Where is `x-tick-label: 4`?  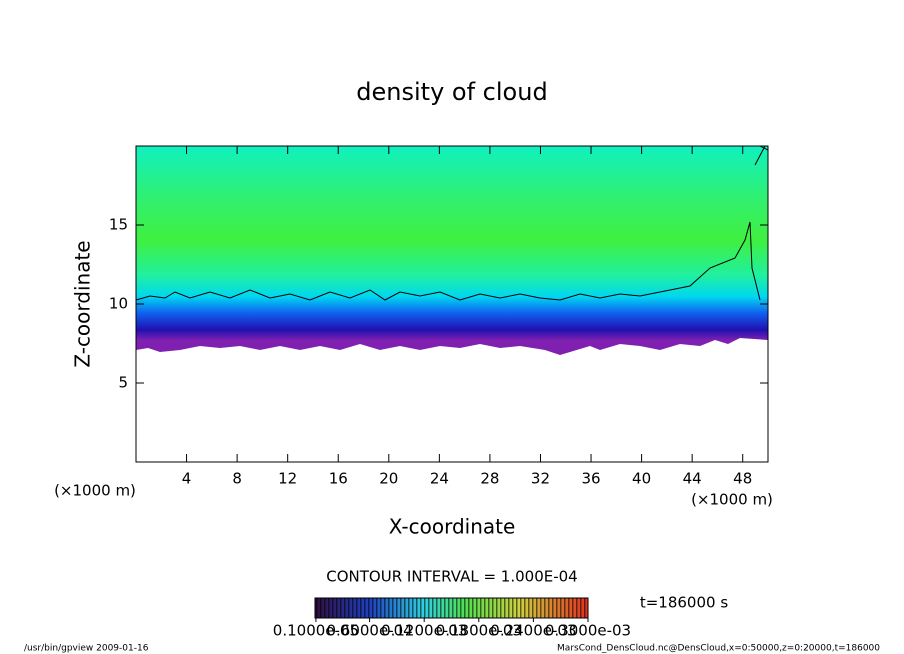
x-tick-label: 4 is located at coordinates (187, 479).